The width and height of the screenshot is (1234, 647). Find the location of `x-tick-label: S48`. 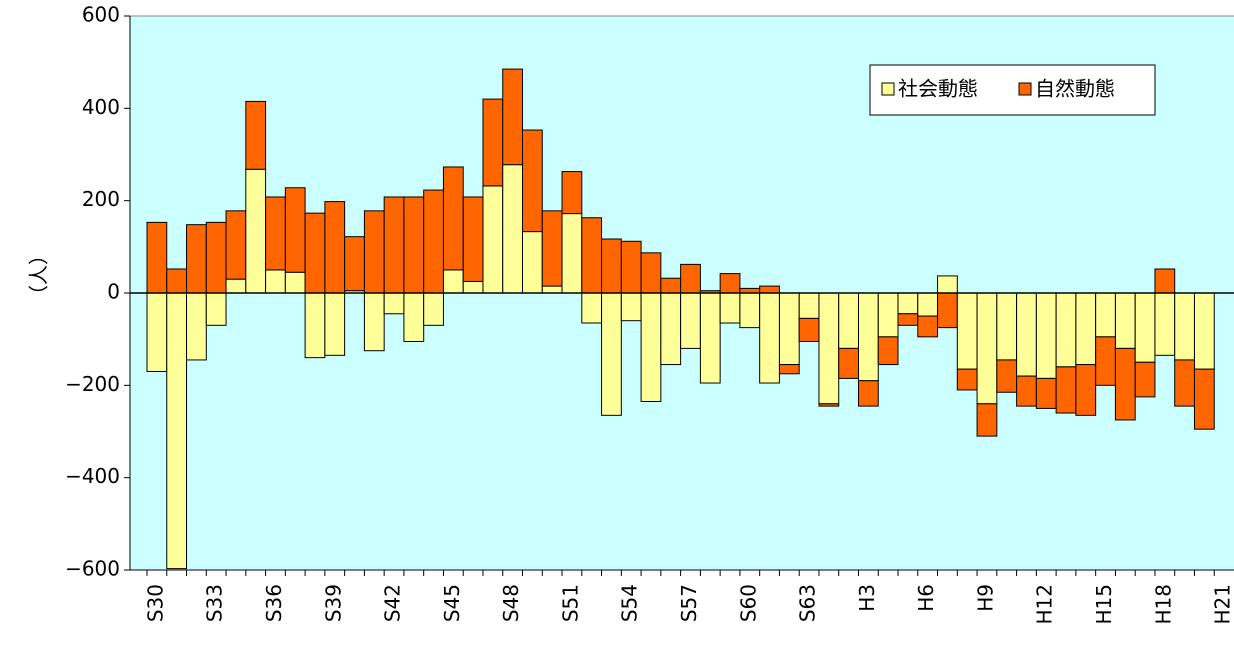

x-tick-label: S48 is located at coordinates (511, 603).